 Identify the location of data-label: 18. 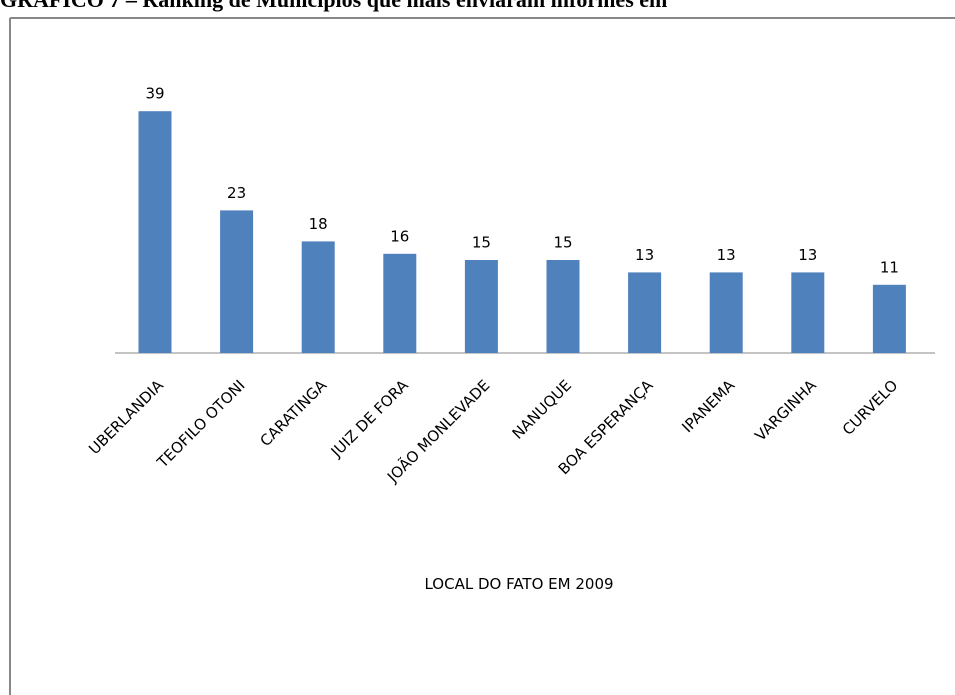
(318, 224).